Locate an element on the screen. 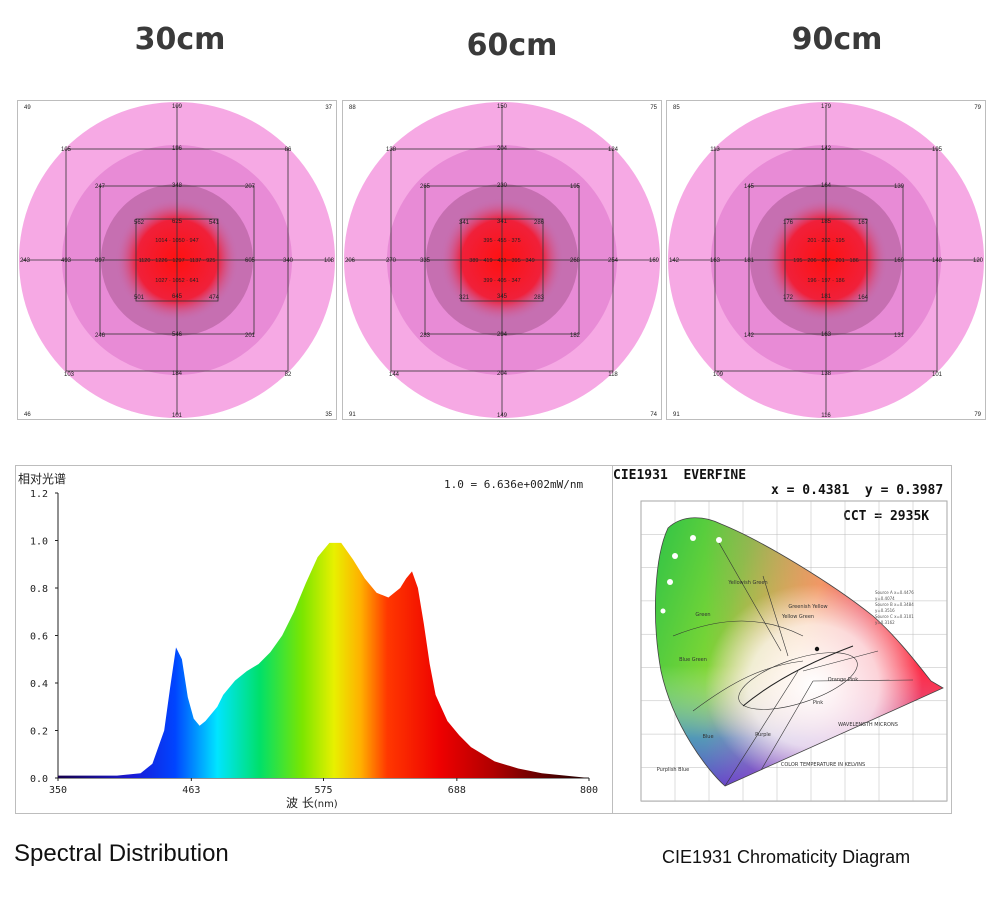 Image resolution: width=1000 pixels, height=899 pixels. distance-title-30cm: 30cm is located at coordinates (180, 39).